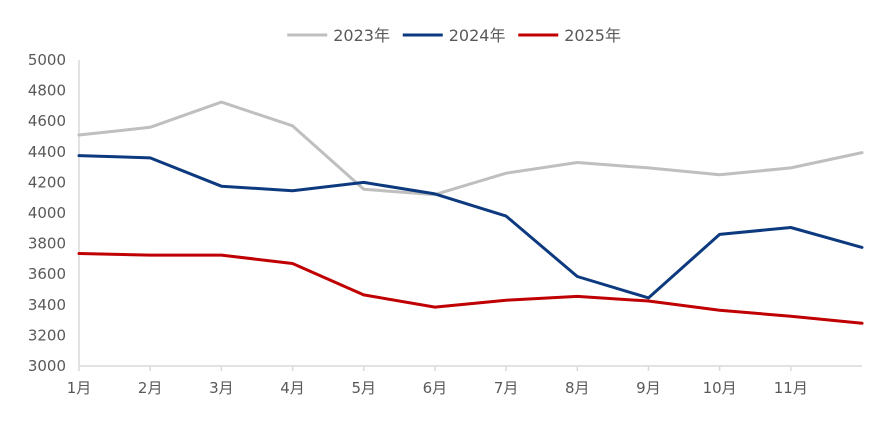 This screenshot has height=437, width=891. I want to click on legend-item: 2025年, so click(569, 35).